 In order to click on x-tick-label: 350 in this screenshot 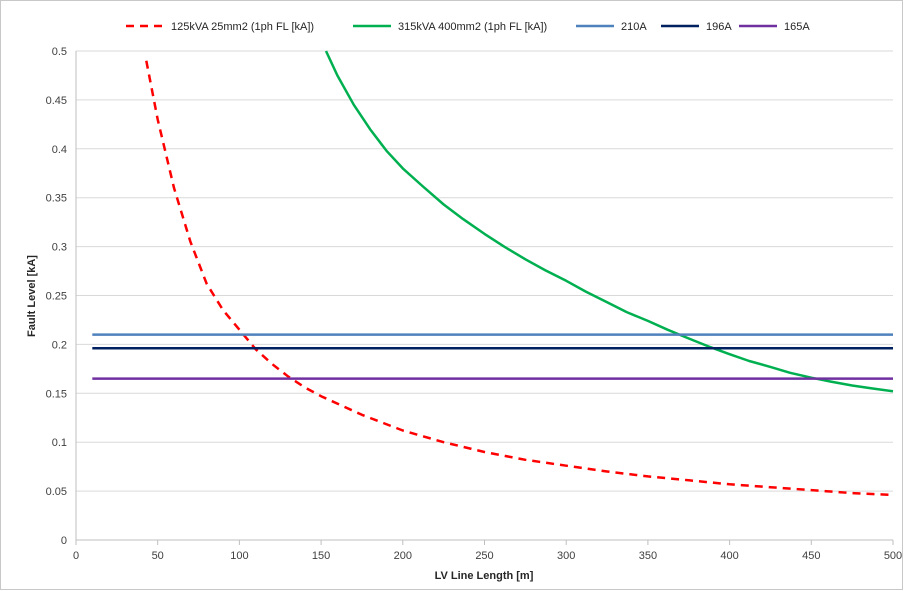, I will do `click(648, 556)`.